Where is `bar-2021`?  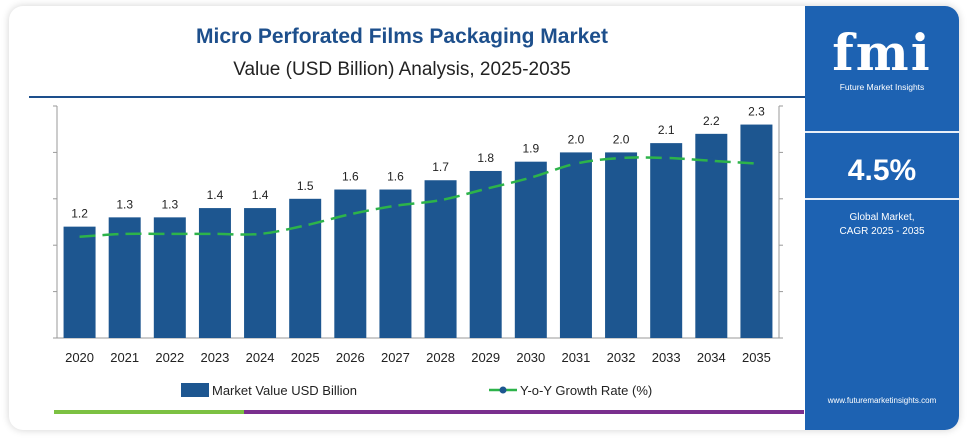
bar-2021 is located at coordinates (124, 277).